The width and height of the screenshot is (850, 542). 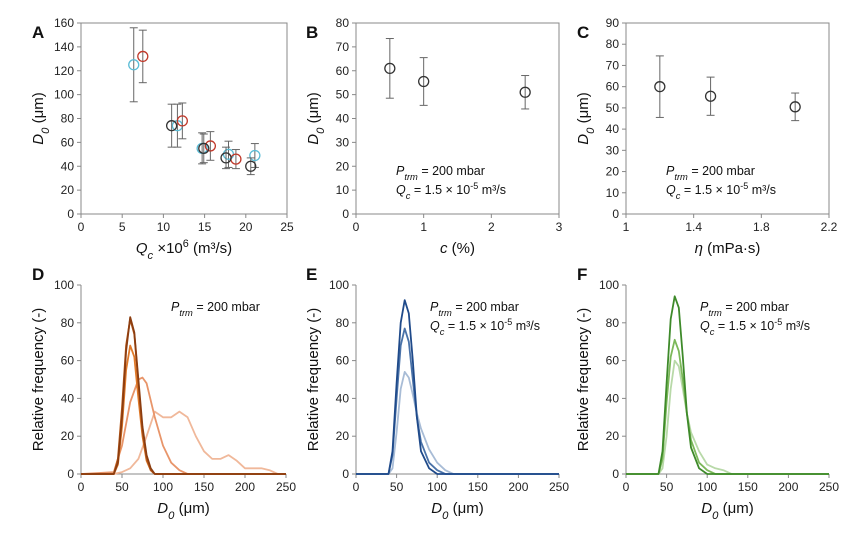 I want to click on panel-label: F, so click(x=582, y=274).